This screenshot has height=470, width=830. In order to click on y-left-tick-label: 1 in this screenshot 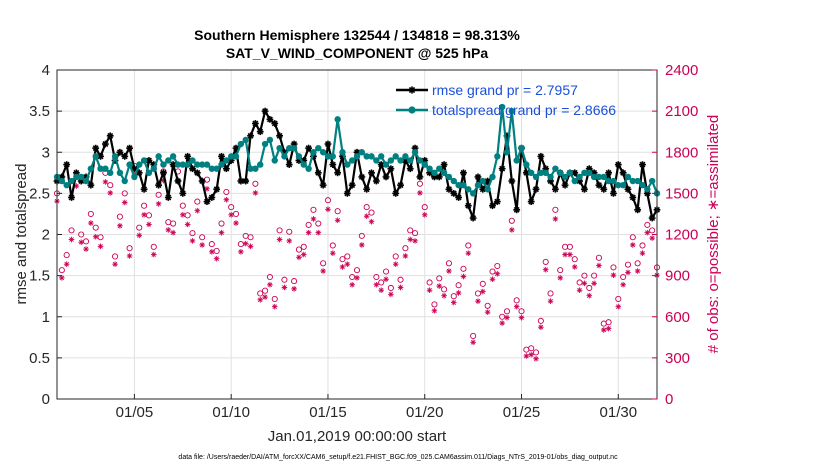, I will do `click(46, 317)`.